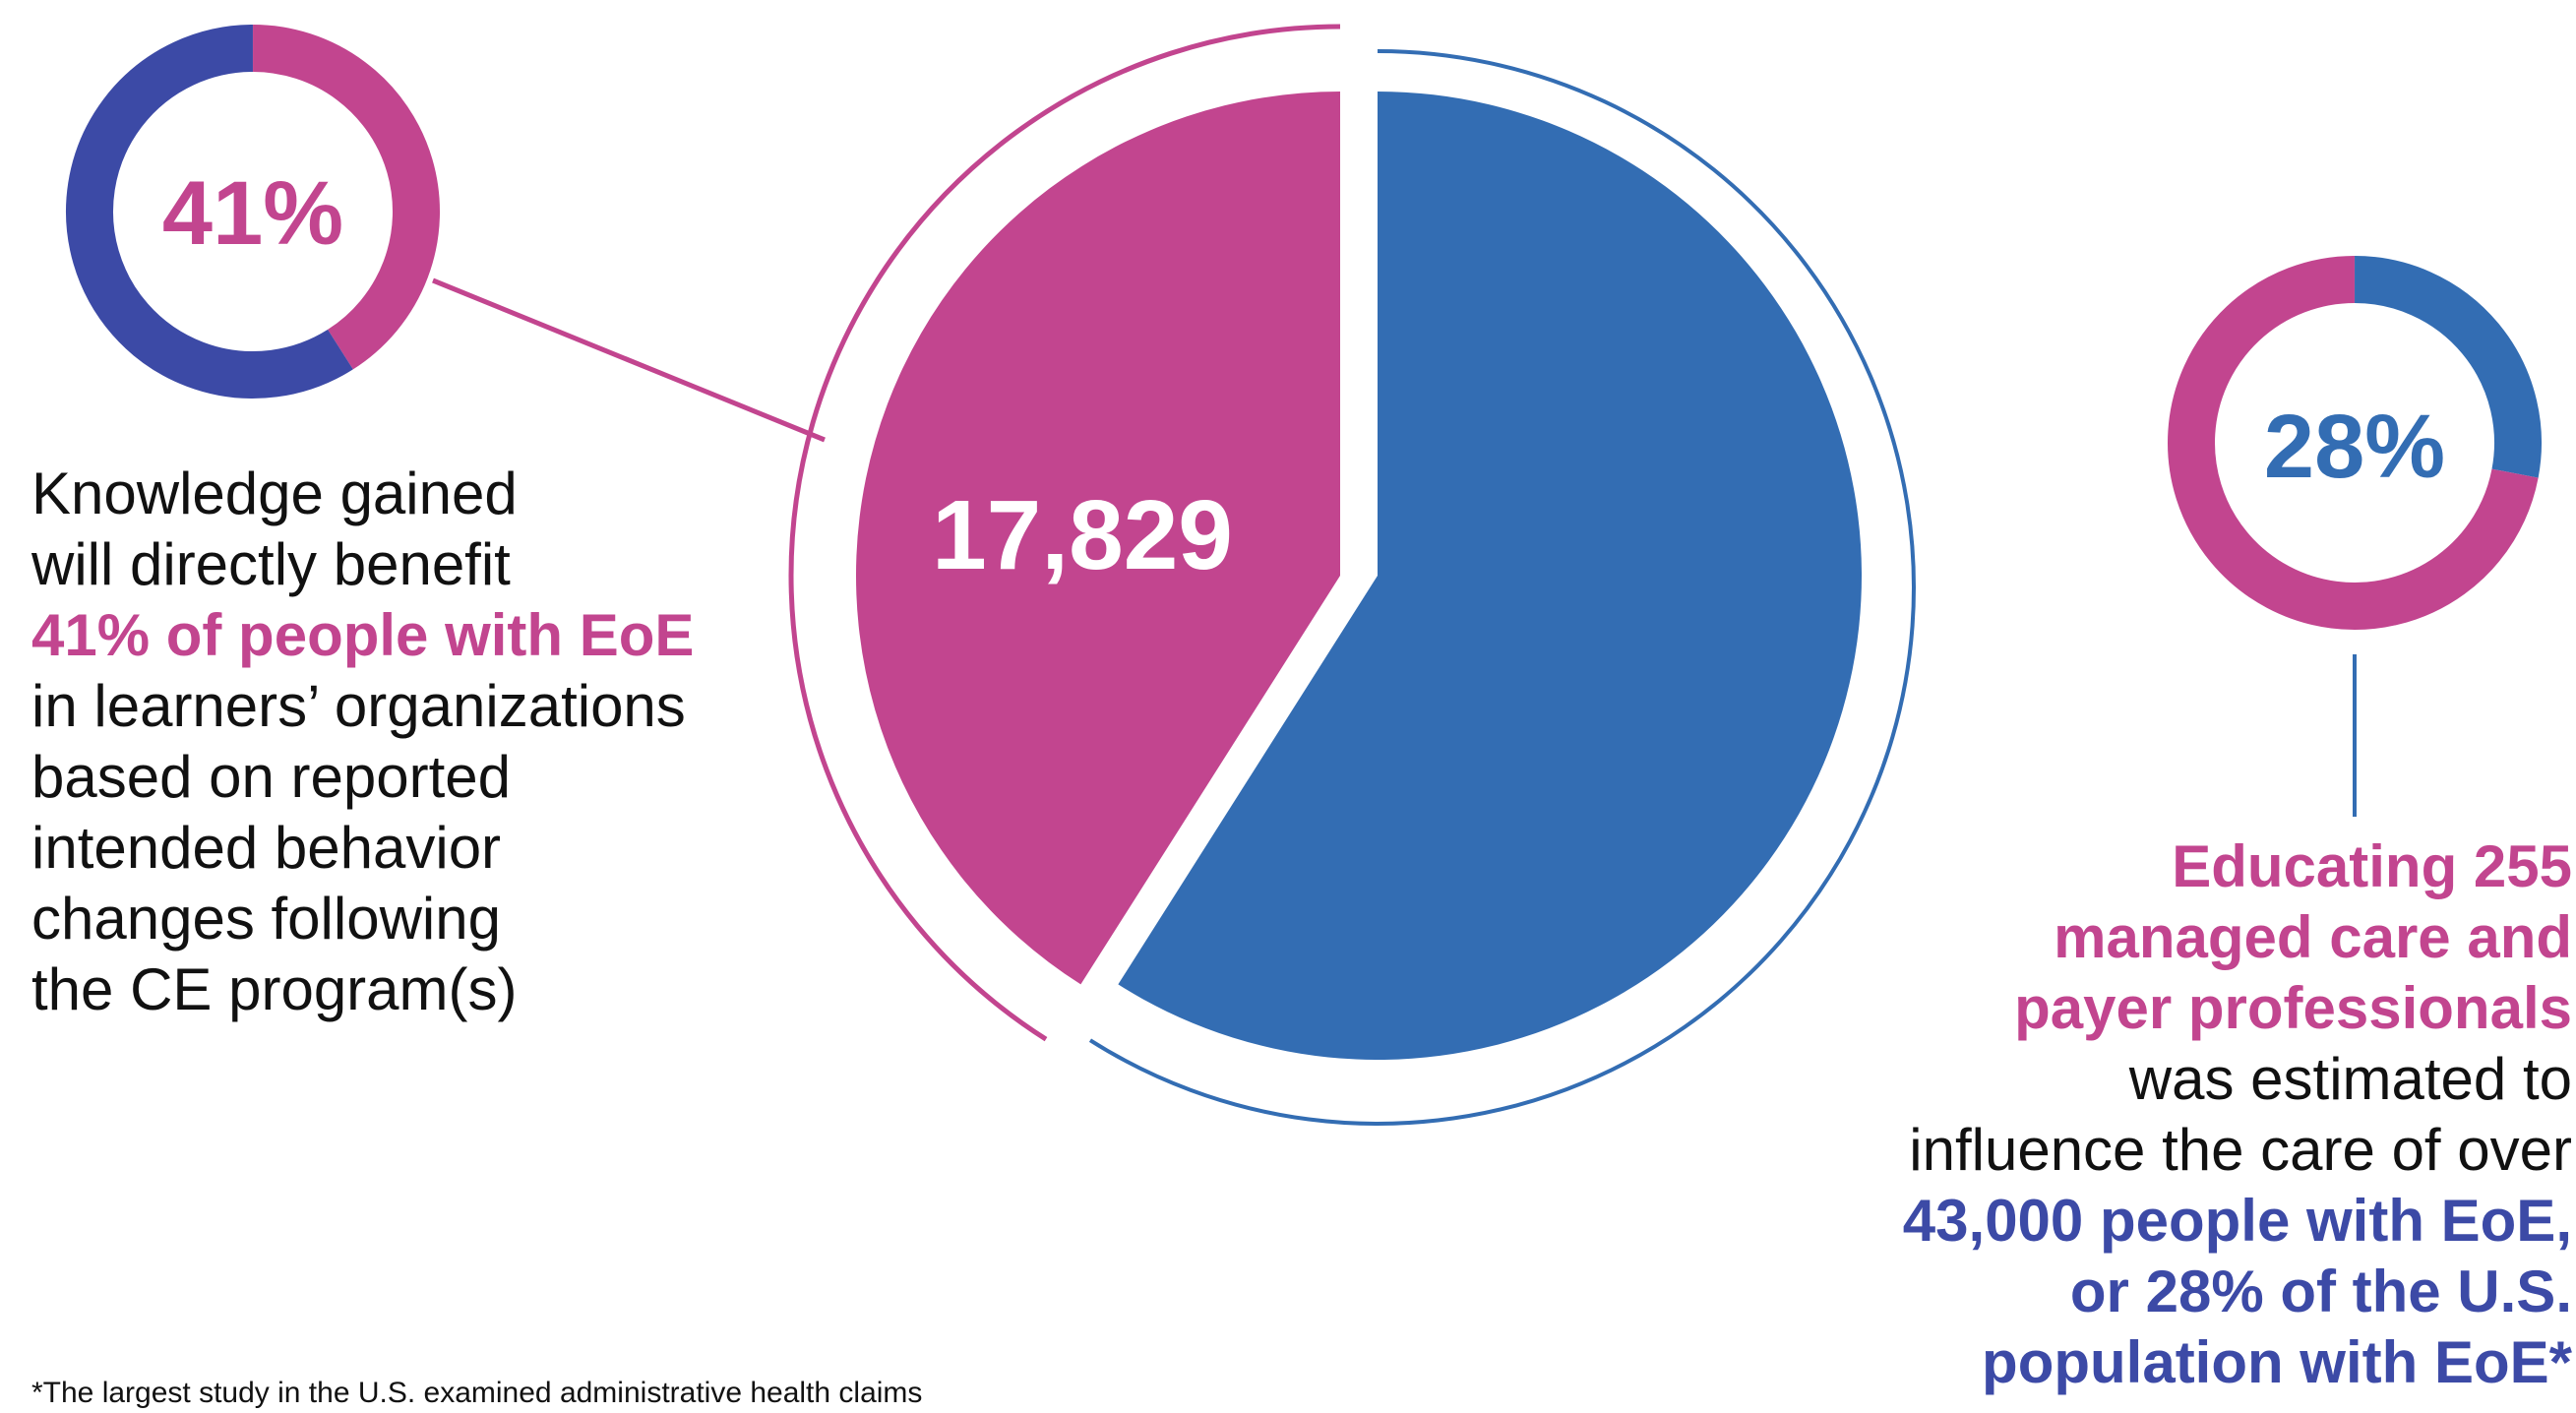 This screenshot has width=2576, height=1413. I want to click on left-connector-line, so click(629, 360).